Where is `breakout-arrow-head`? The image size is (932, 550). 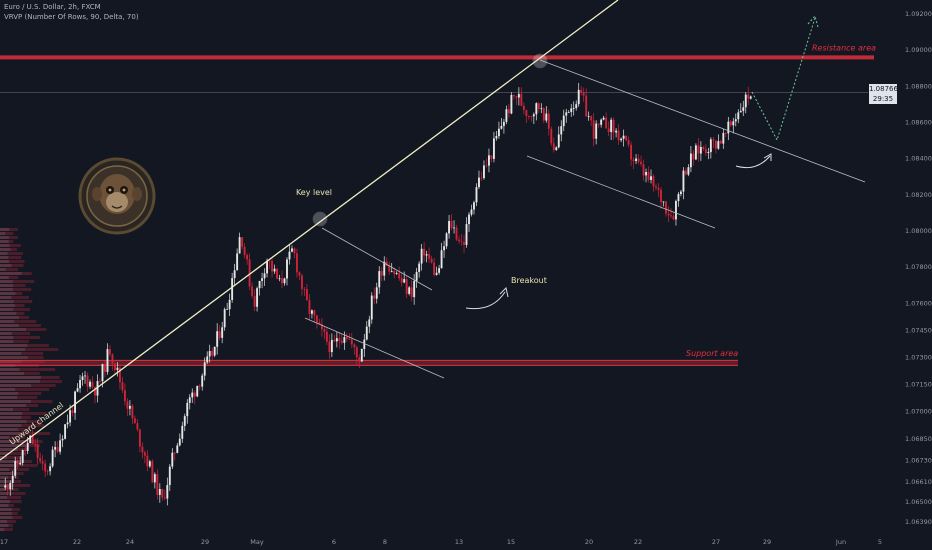
breakout-arrow-head is located at coordinates (504, 292).